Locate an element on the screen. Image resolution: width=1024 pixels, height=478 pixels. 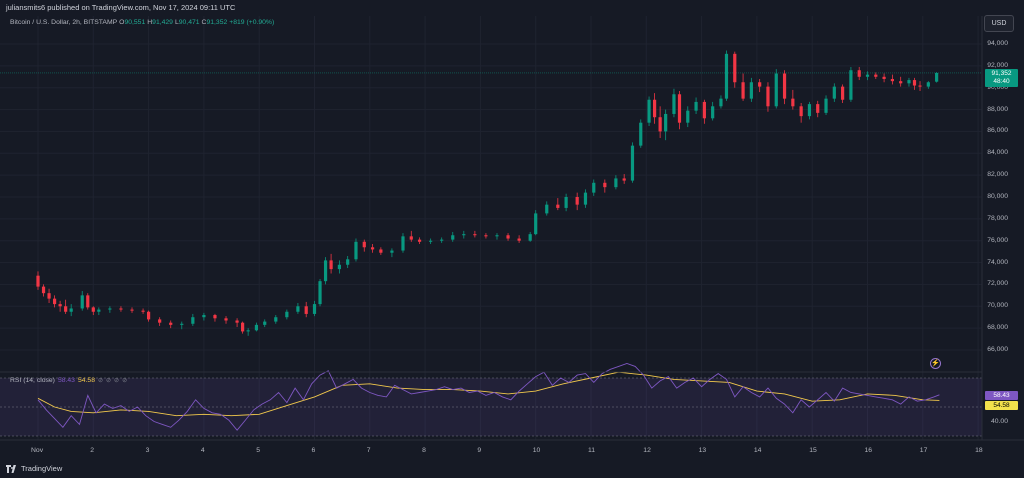
time-axis-label: 6 is located at coordinates (313, 450).